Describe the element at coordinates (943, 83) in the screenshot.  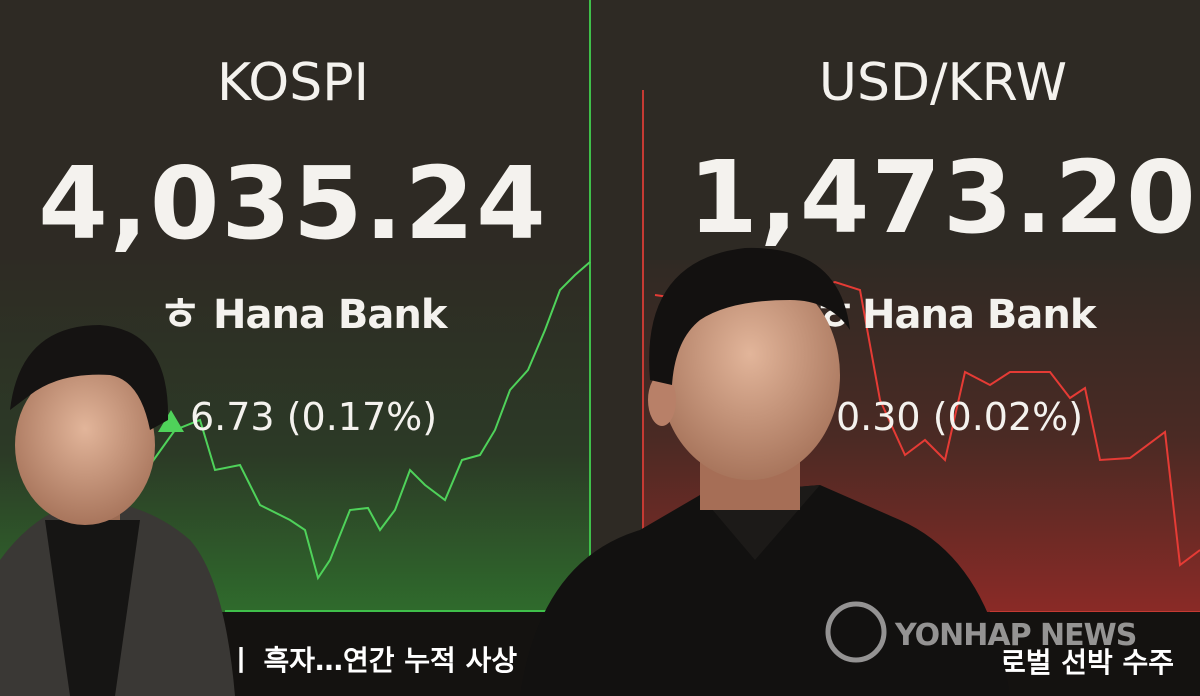
I see `usdkrw-title: USD/KRW` at that location.